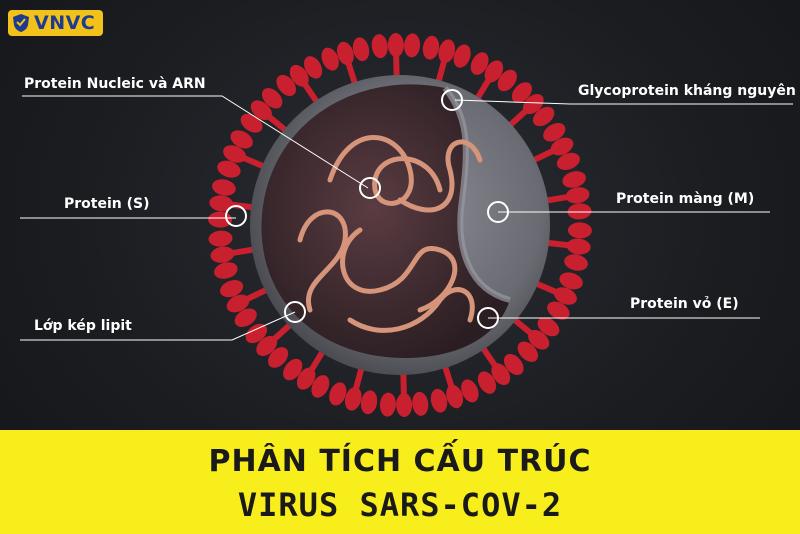 Image resolution: width=800 pixels, height=534 pixels. Describe the element at coordinates (687, 91) in the screenshot. I see `label-glycoprotein: Glycoprotein kháng nguyên` at that location.